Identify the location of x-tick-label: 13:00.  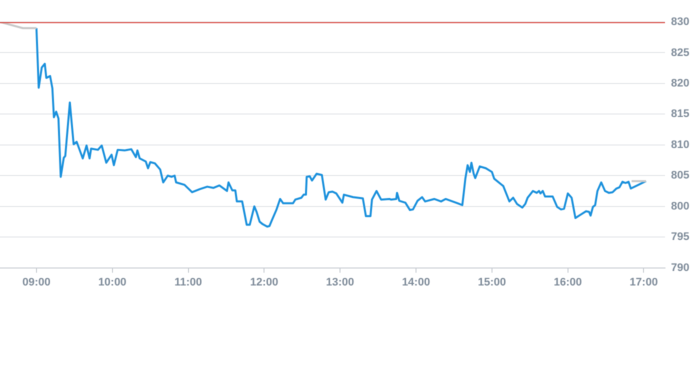
(340, 282).